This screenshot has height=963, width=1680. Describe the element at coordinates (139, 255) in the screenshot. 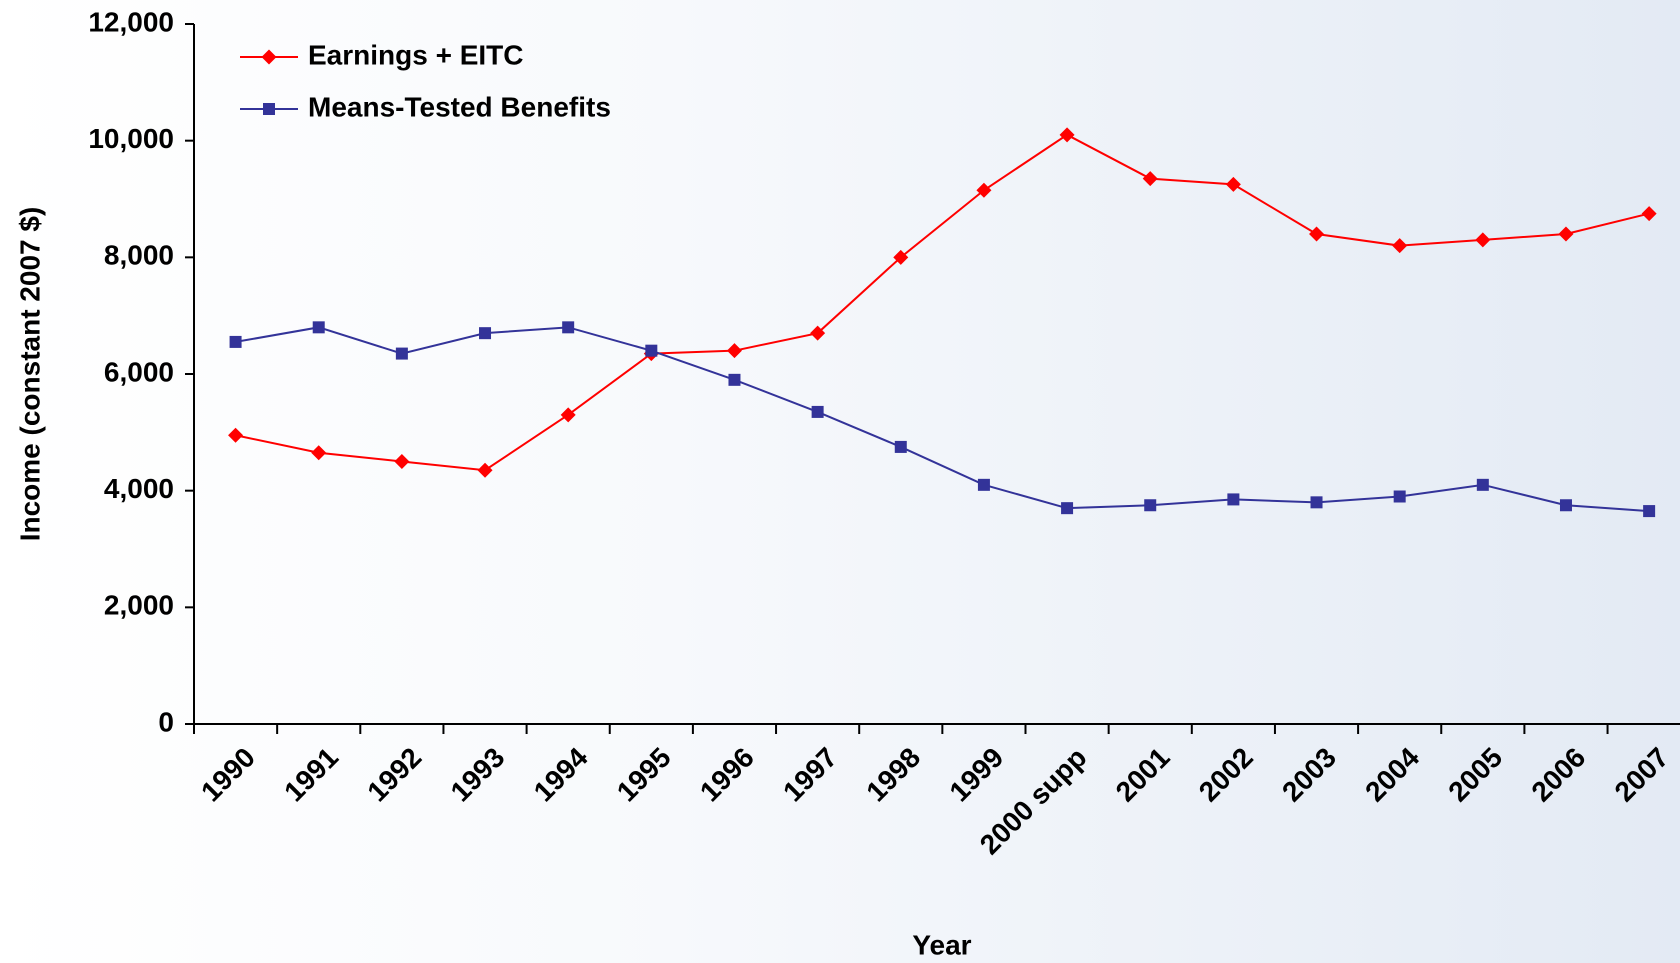

I see `y-tick-label: 8,000` at that location.